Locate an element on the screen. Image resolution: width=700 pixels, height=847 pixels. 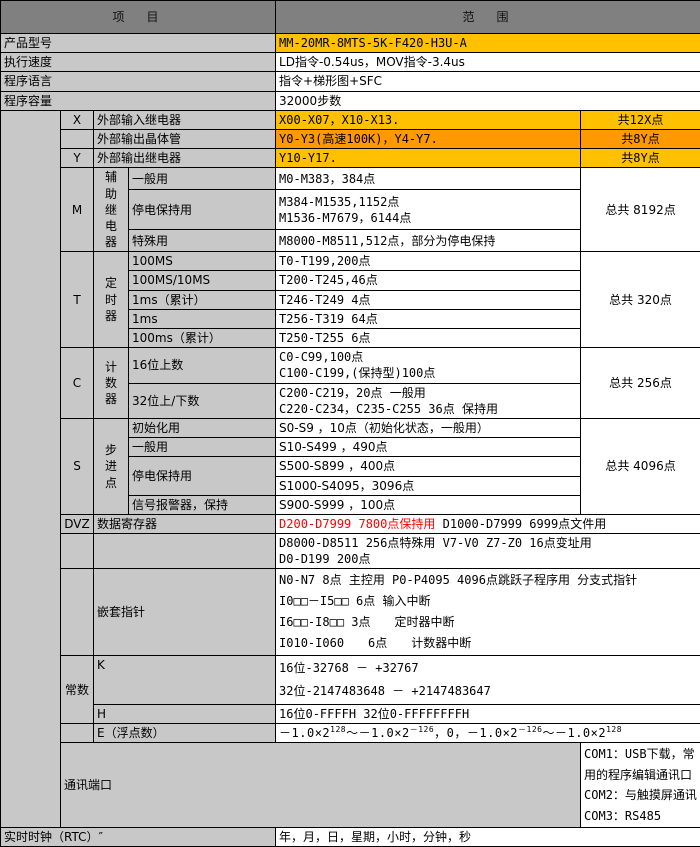
vertical-char: 时 is located at coordinates (111, 300).